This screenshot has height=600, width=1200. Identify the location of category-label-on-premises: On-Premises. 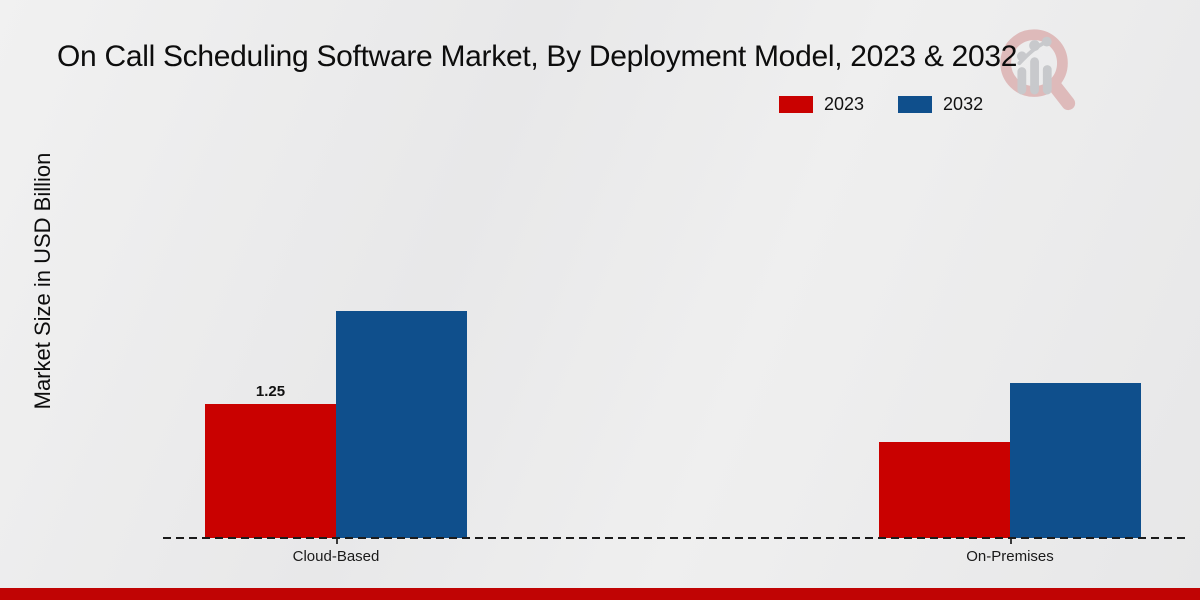
(1010, 556).